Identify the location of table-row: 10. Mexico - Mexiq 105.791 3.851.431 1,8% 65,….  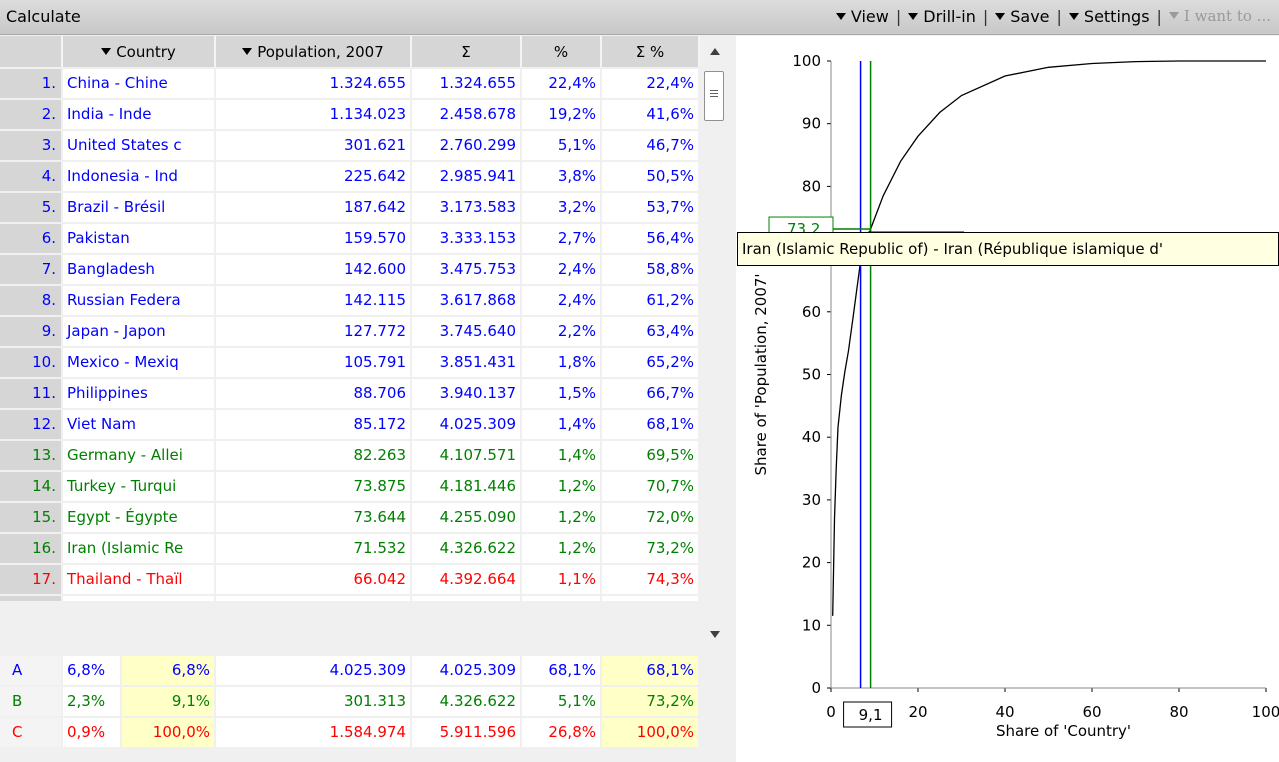
(350, 363).